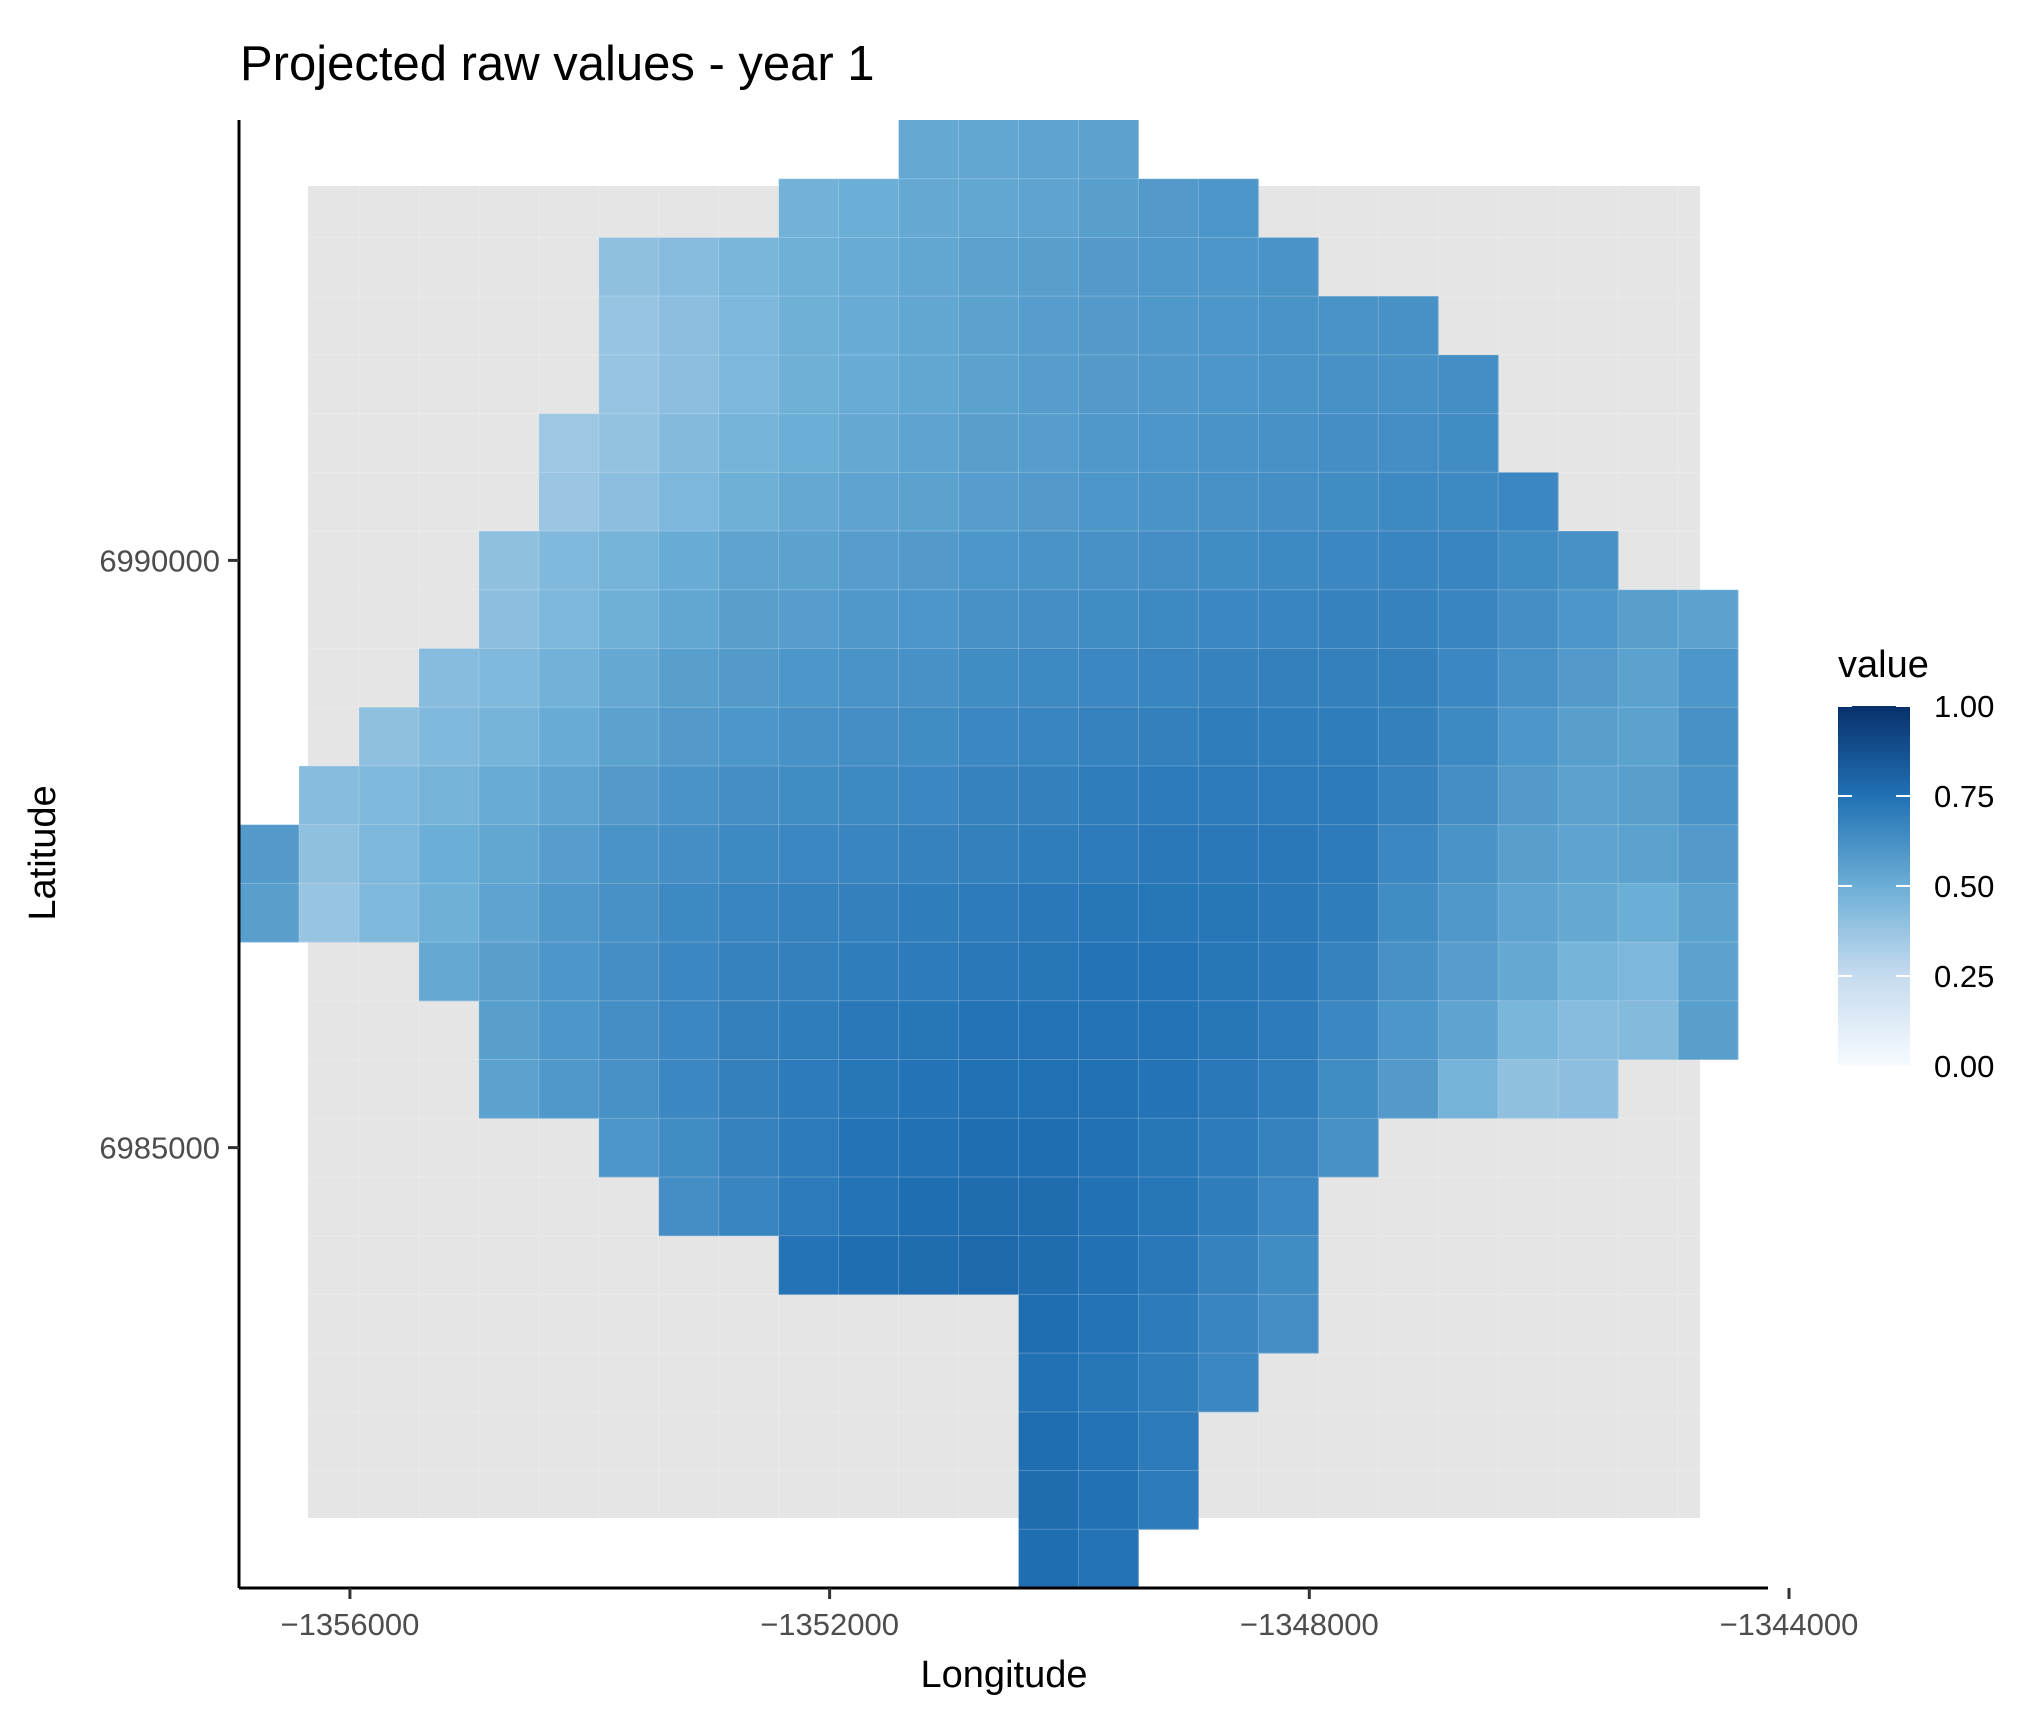  What do you see at coordinates (1916, 886) in the screenshot?
I see `legend-ticks: 1.00 0.75 0.50 0.25 0.00` at bounding box center [1916, 886].